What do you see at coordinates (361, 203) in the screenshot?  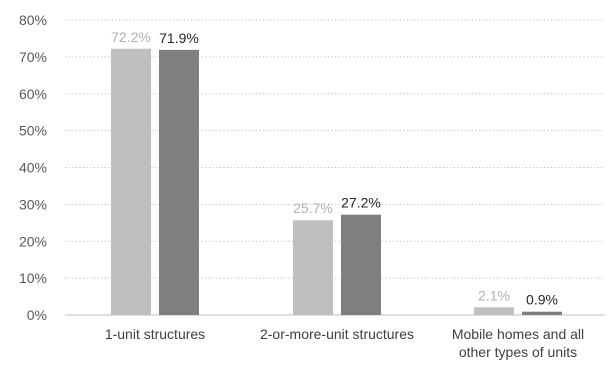 I see `data-label: 27.2%` at bounding box center [361, 203].